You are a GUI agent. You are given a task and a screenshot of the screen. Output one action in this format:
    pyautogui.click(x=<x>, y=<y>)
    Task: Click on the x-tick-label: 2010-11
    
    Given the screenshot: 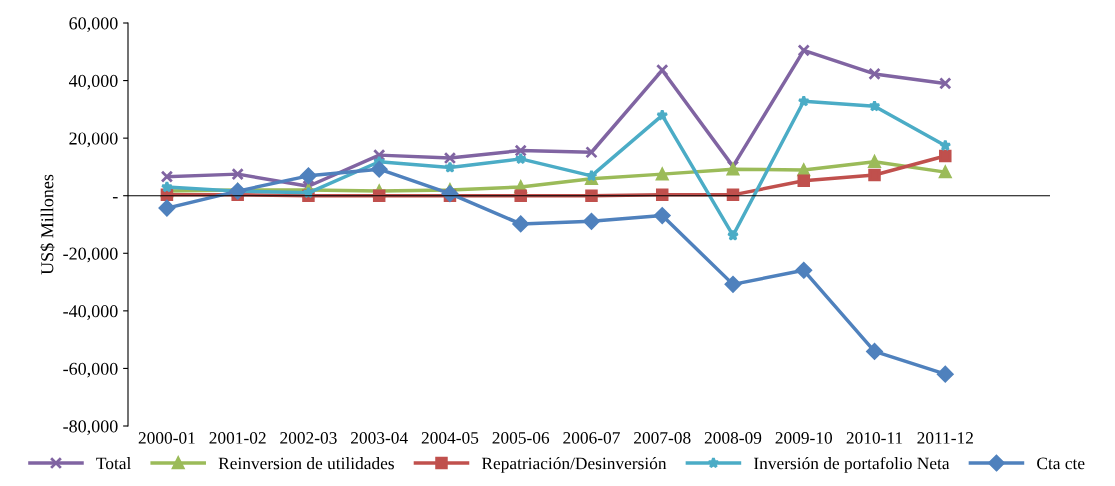 What is the action you would take?
    pyautogui.click(x=874, y=438)
    